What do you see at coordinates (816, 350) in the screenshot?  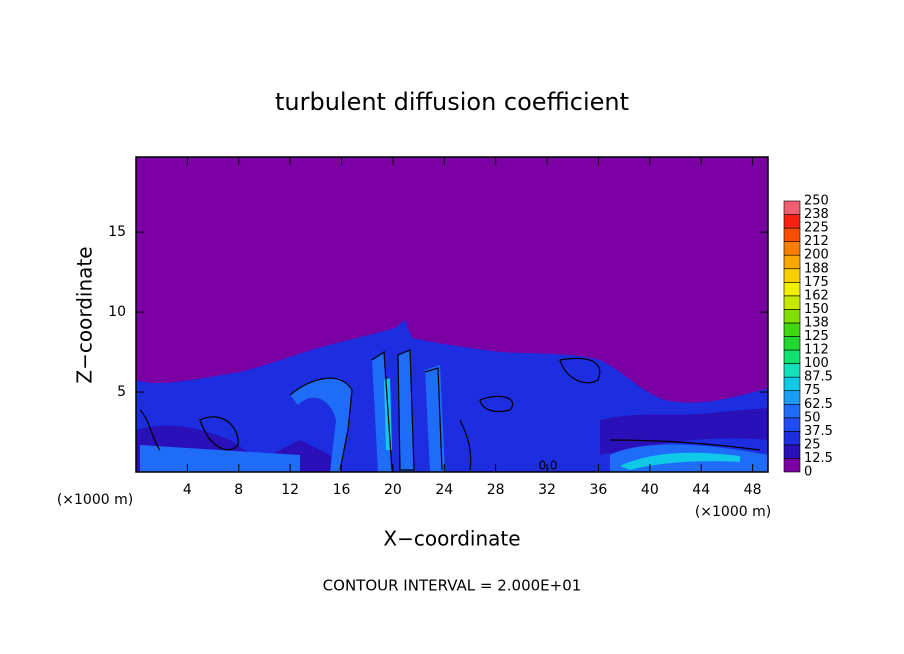 I see `colorbar-label: 112` at bounding box center [816, 350].